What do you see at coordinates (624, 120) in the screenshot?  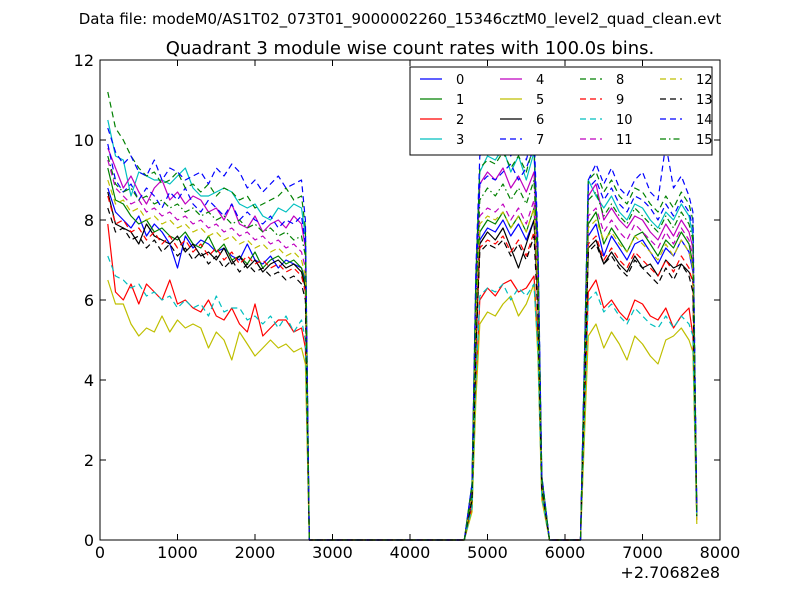 I see `legend-label-10: 10` at bounding box center [624, 120].